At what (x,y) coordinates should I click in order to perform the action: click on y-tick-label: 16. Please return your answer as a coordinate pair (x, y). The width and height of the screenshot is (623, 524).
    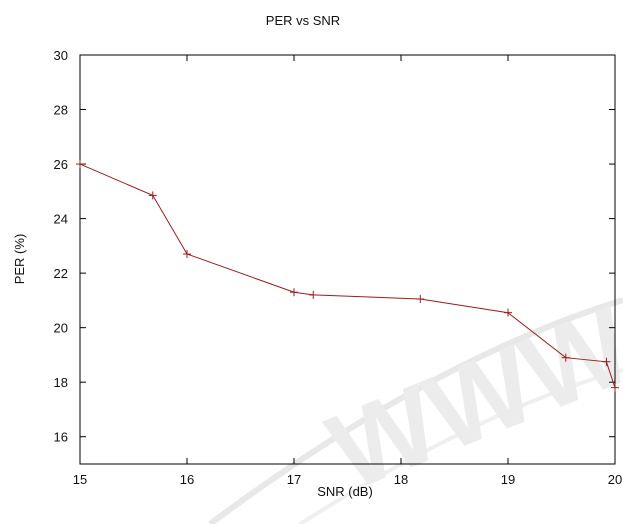
    Looking at the image, I should click on (61, 437).